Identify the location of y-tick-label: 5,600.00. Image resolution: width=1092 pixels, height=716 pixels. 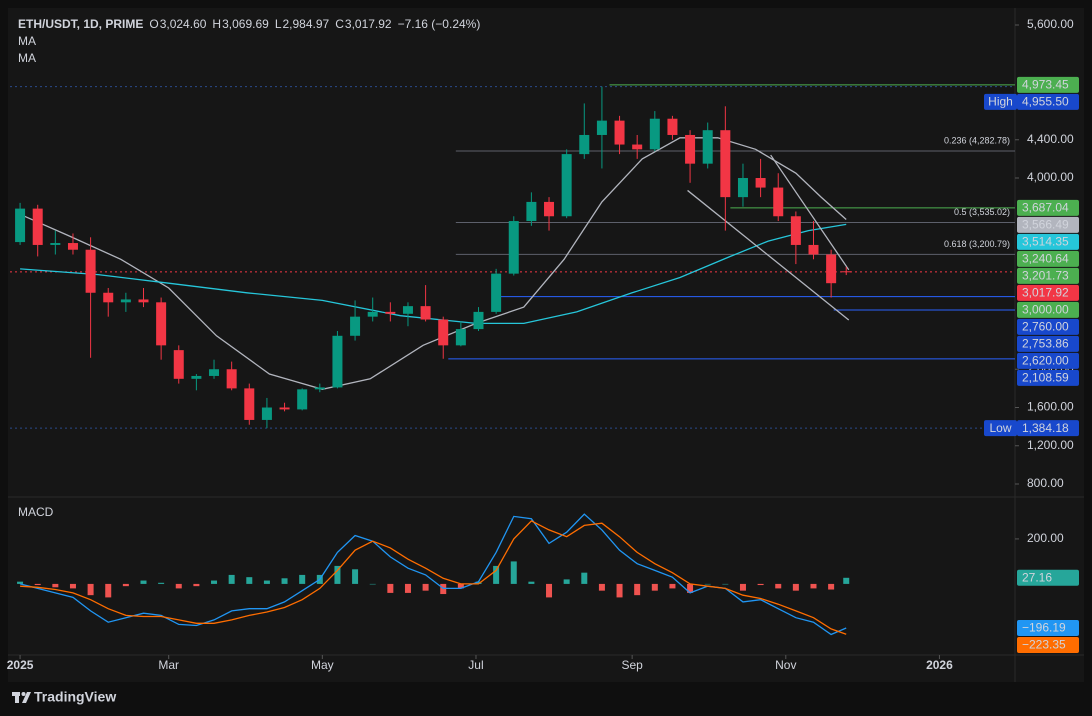
(1050, 24).